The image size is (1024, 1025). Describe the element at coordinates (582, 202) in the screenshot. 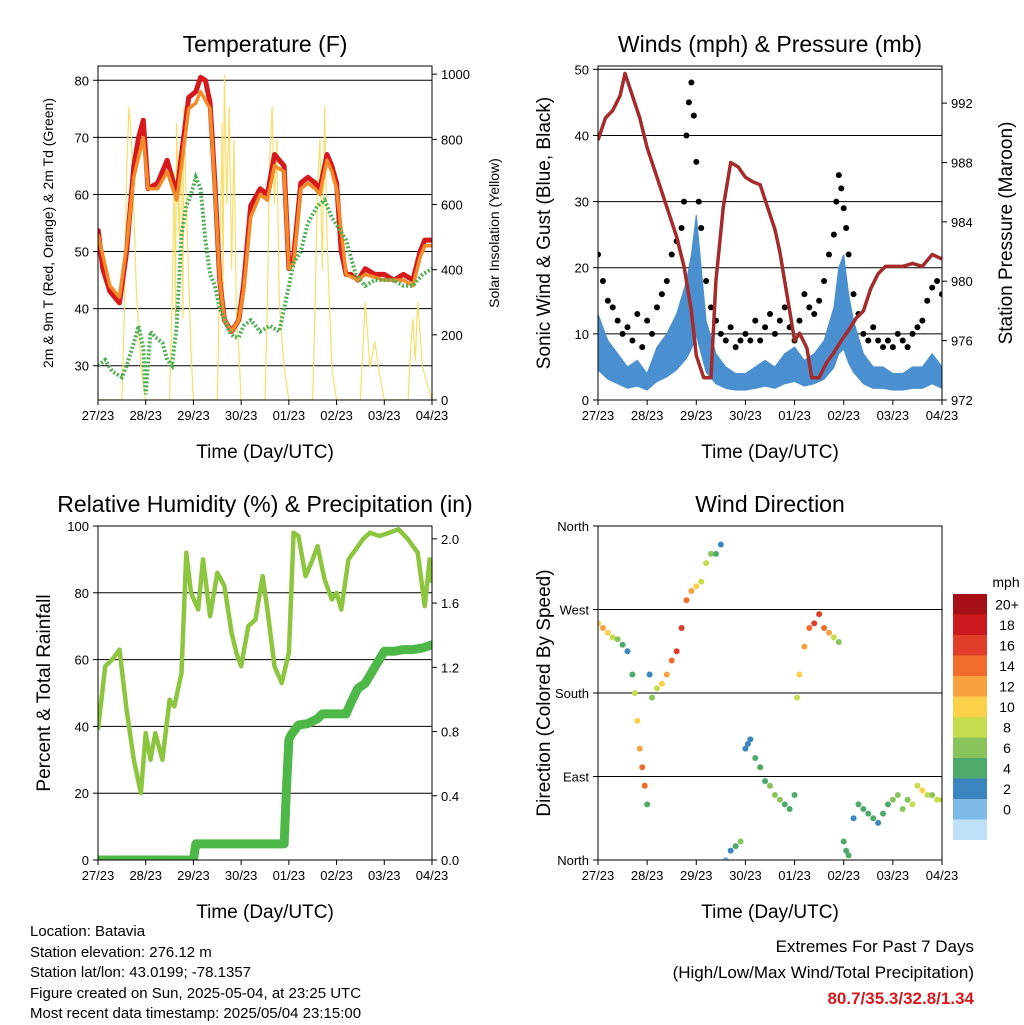

I see `y-tick-label: 30` at that location.